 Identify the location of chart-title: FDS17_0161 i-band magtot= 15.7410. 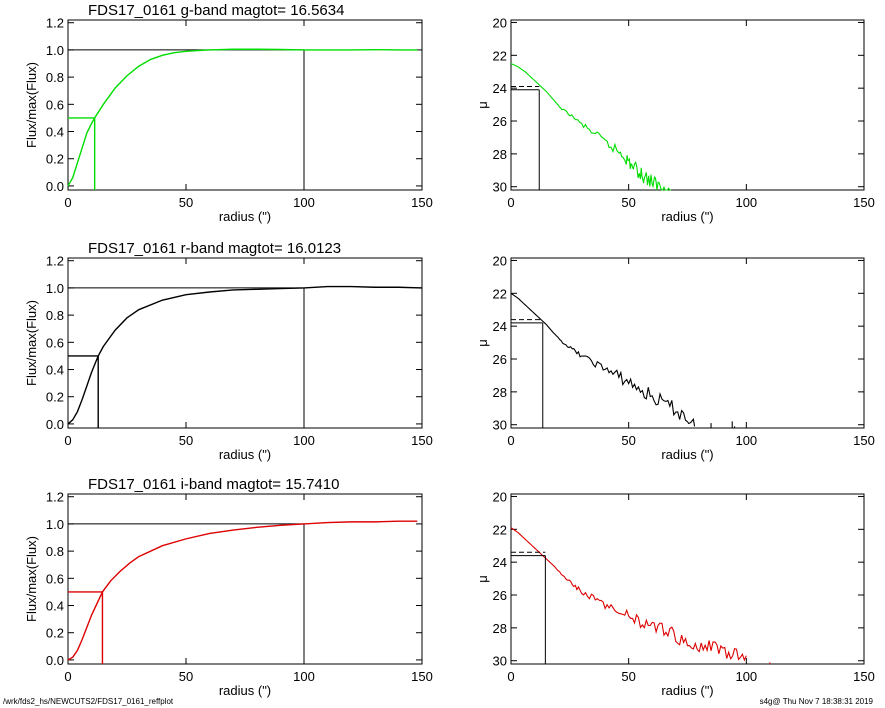
(213, 484).